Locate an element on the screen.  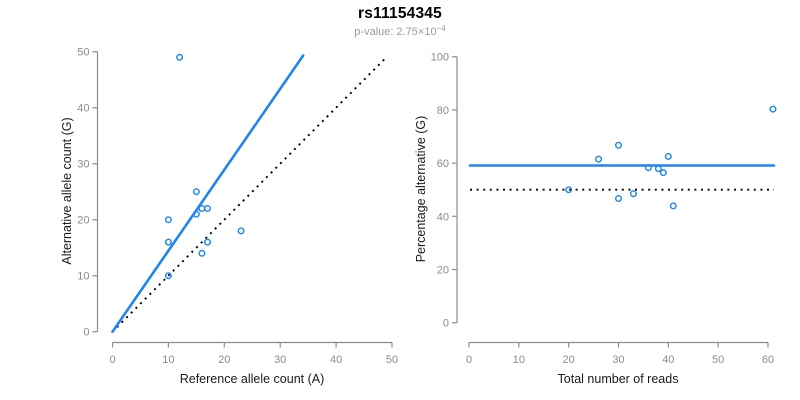
y-tick-label: 80 is located at coordinates (443, 111).